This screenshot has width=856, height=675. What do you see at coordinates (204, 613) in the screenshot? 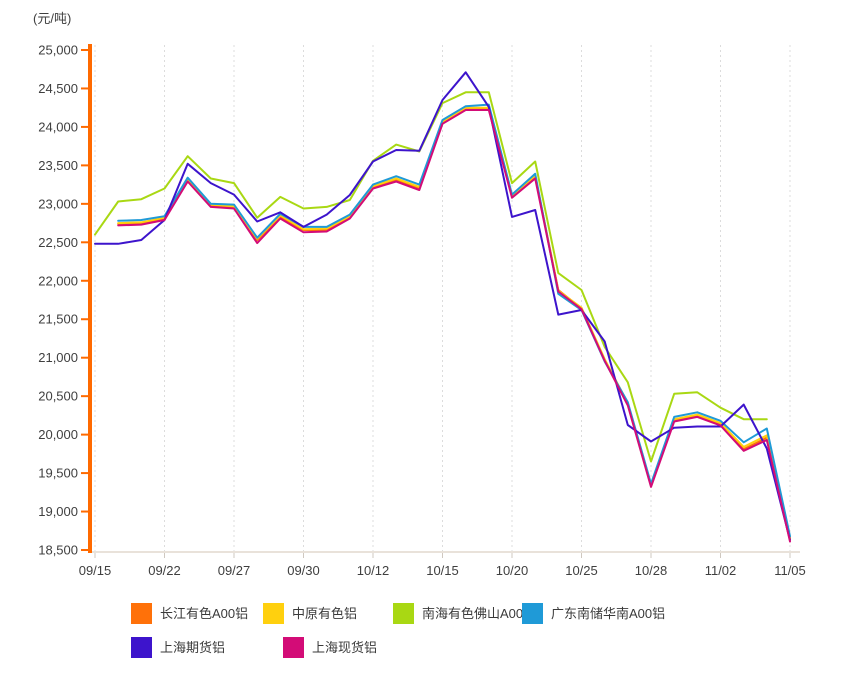
I see `legend-series-label: 长江有色A00铝` at bounding box center [204, 613].